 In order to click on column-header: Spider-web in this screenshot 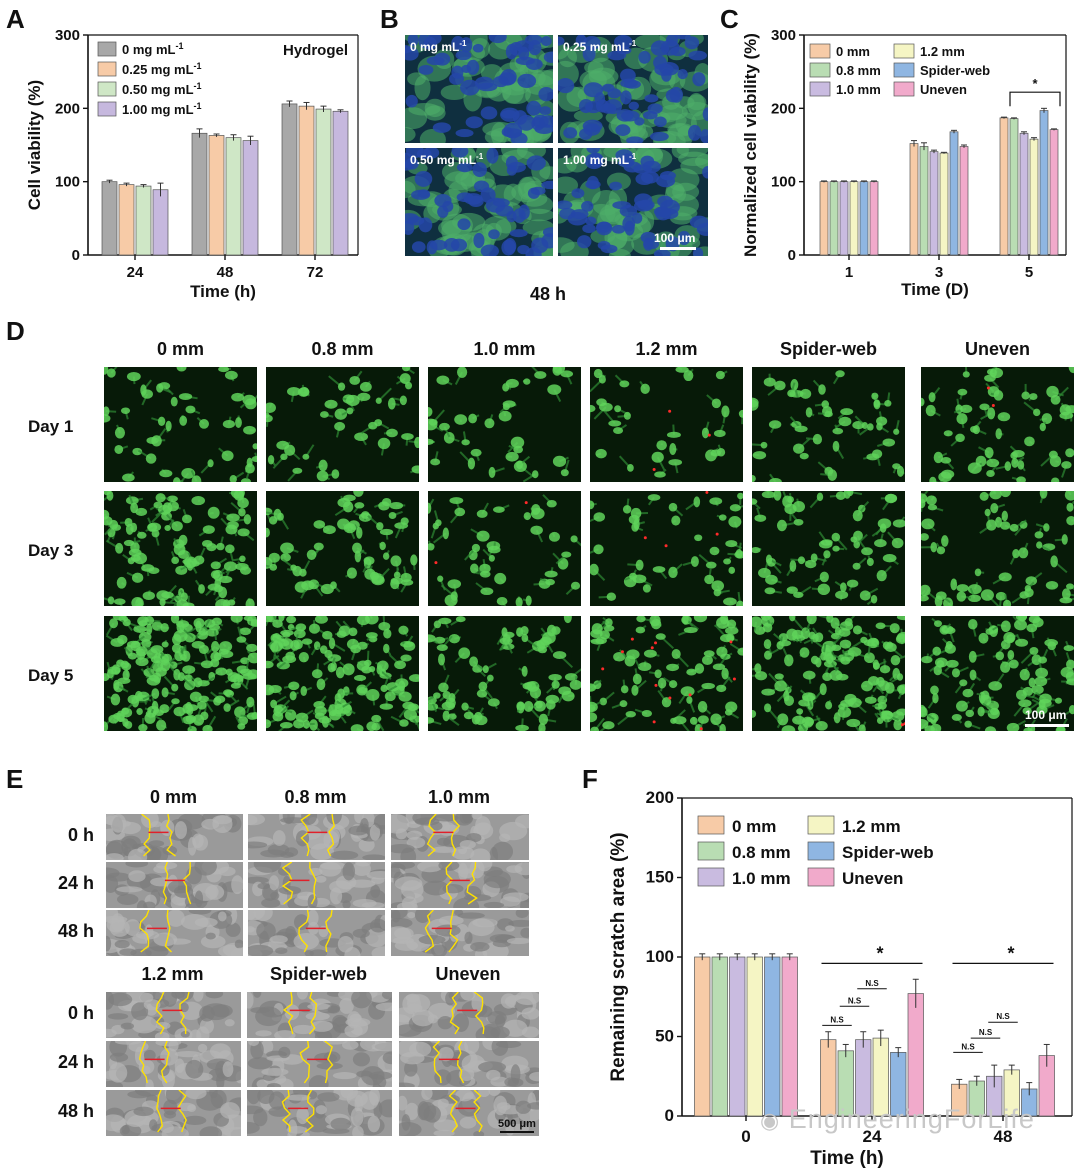, I will do `click(318, 974)`.